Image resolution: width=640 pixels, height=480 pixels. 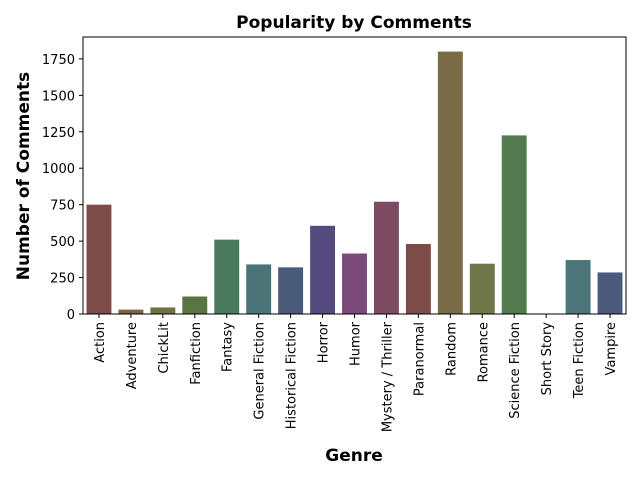 What do you see at coordinates (228, 347) in the screenshot?
I see `x-tick-label: Fantasy` at bounding box center [228, 347].